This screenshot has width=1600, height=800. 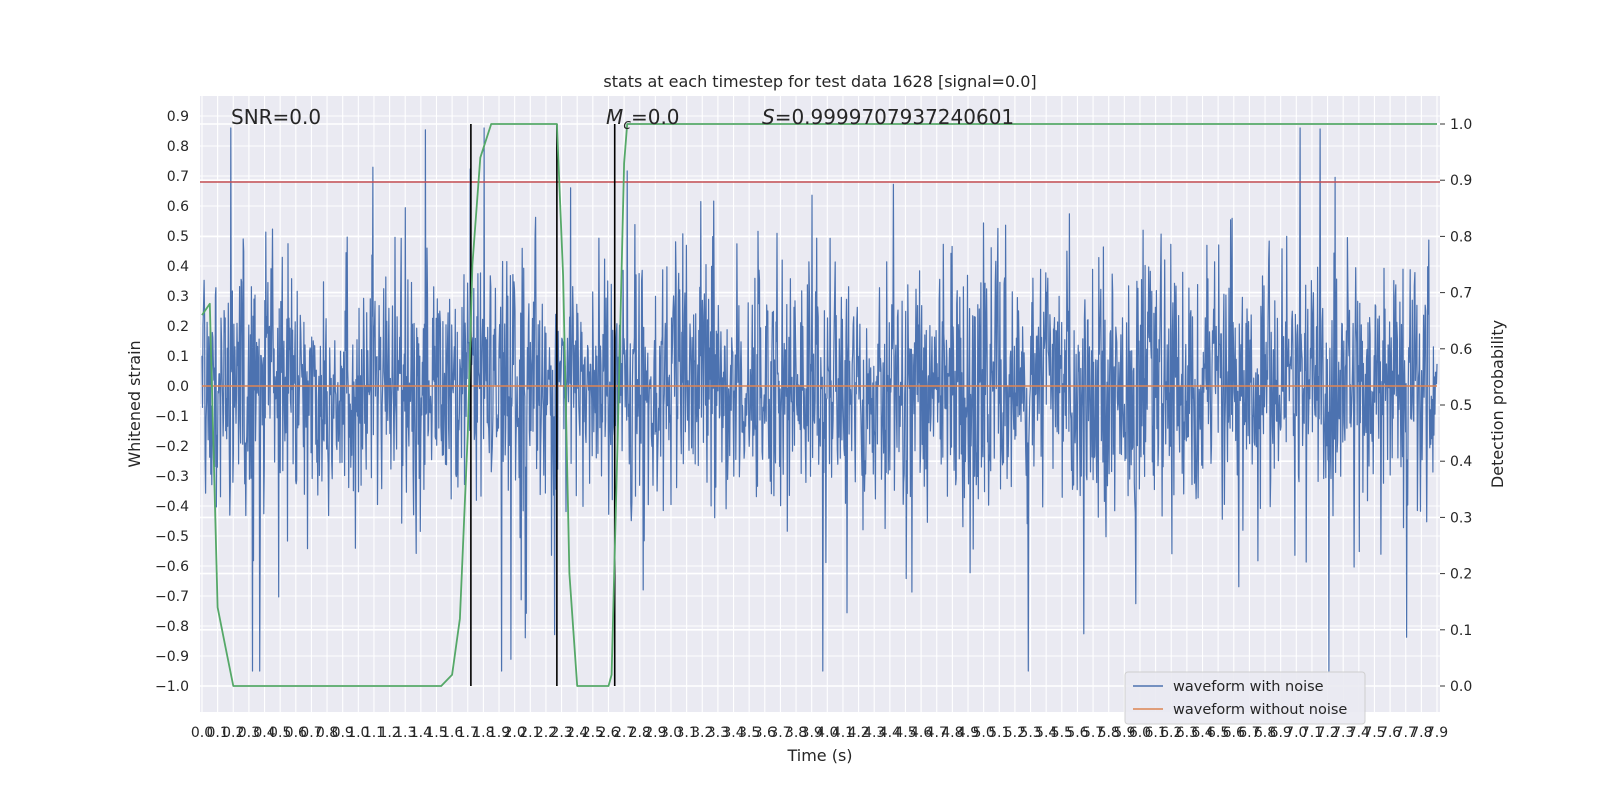 What do you see at coordinates (172, 417) in the screenshot?
I see `y-tick-label: −0.1` at bounding box center [172, 417].